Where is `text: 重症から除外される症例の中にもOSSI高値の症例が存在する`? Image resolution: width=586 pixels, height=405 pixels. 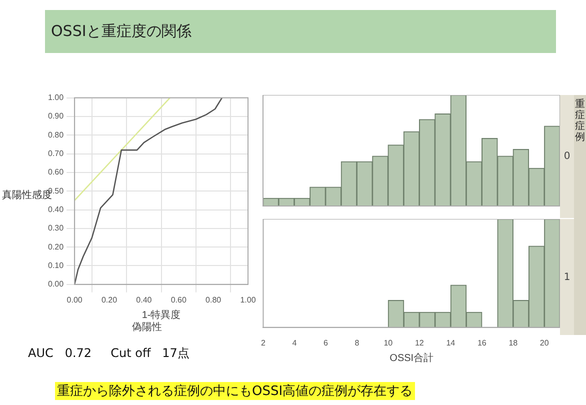 text: 重症から除外される症例の中にもOSSI高値の症例が存在する is located at coordinates (235, 391).